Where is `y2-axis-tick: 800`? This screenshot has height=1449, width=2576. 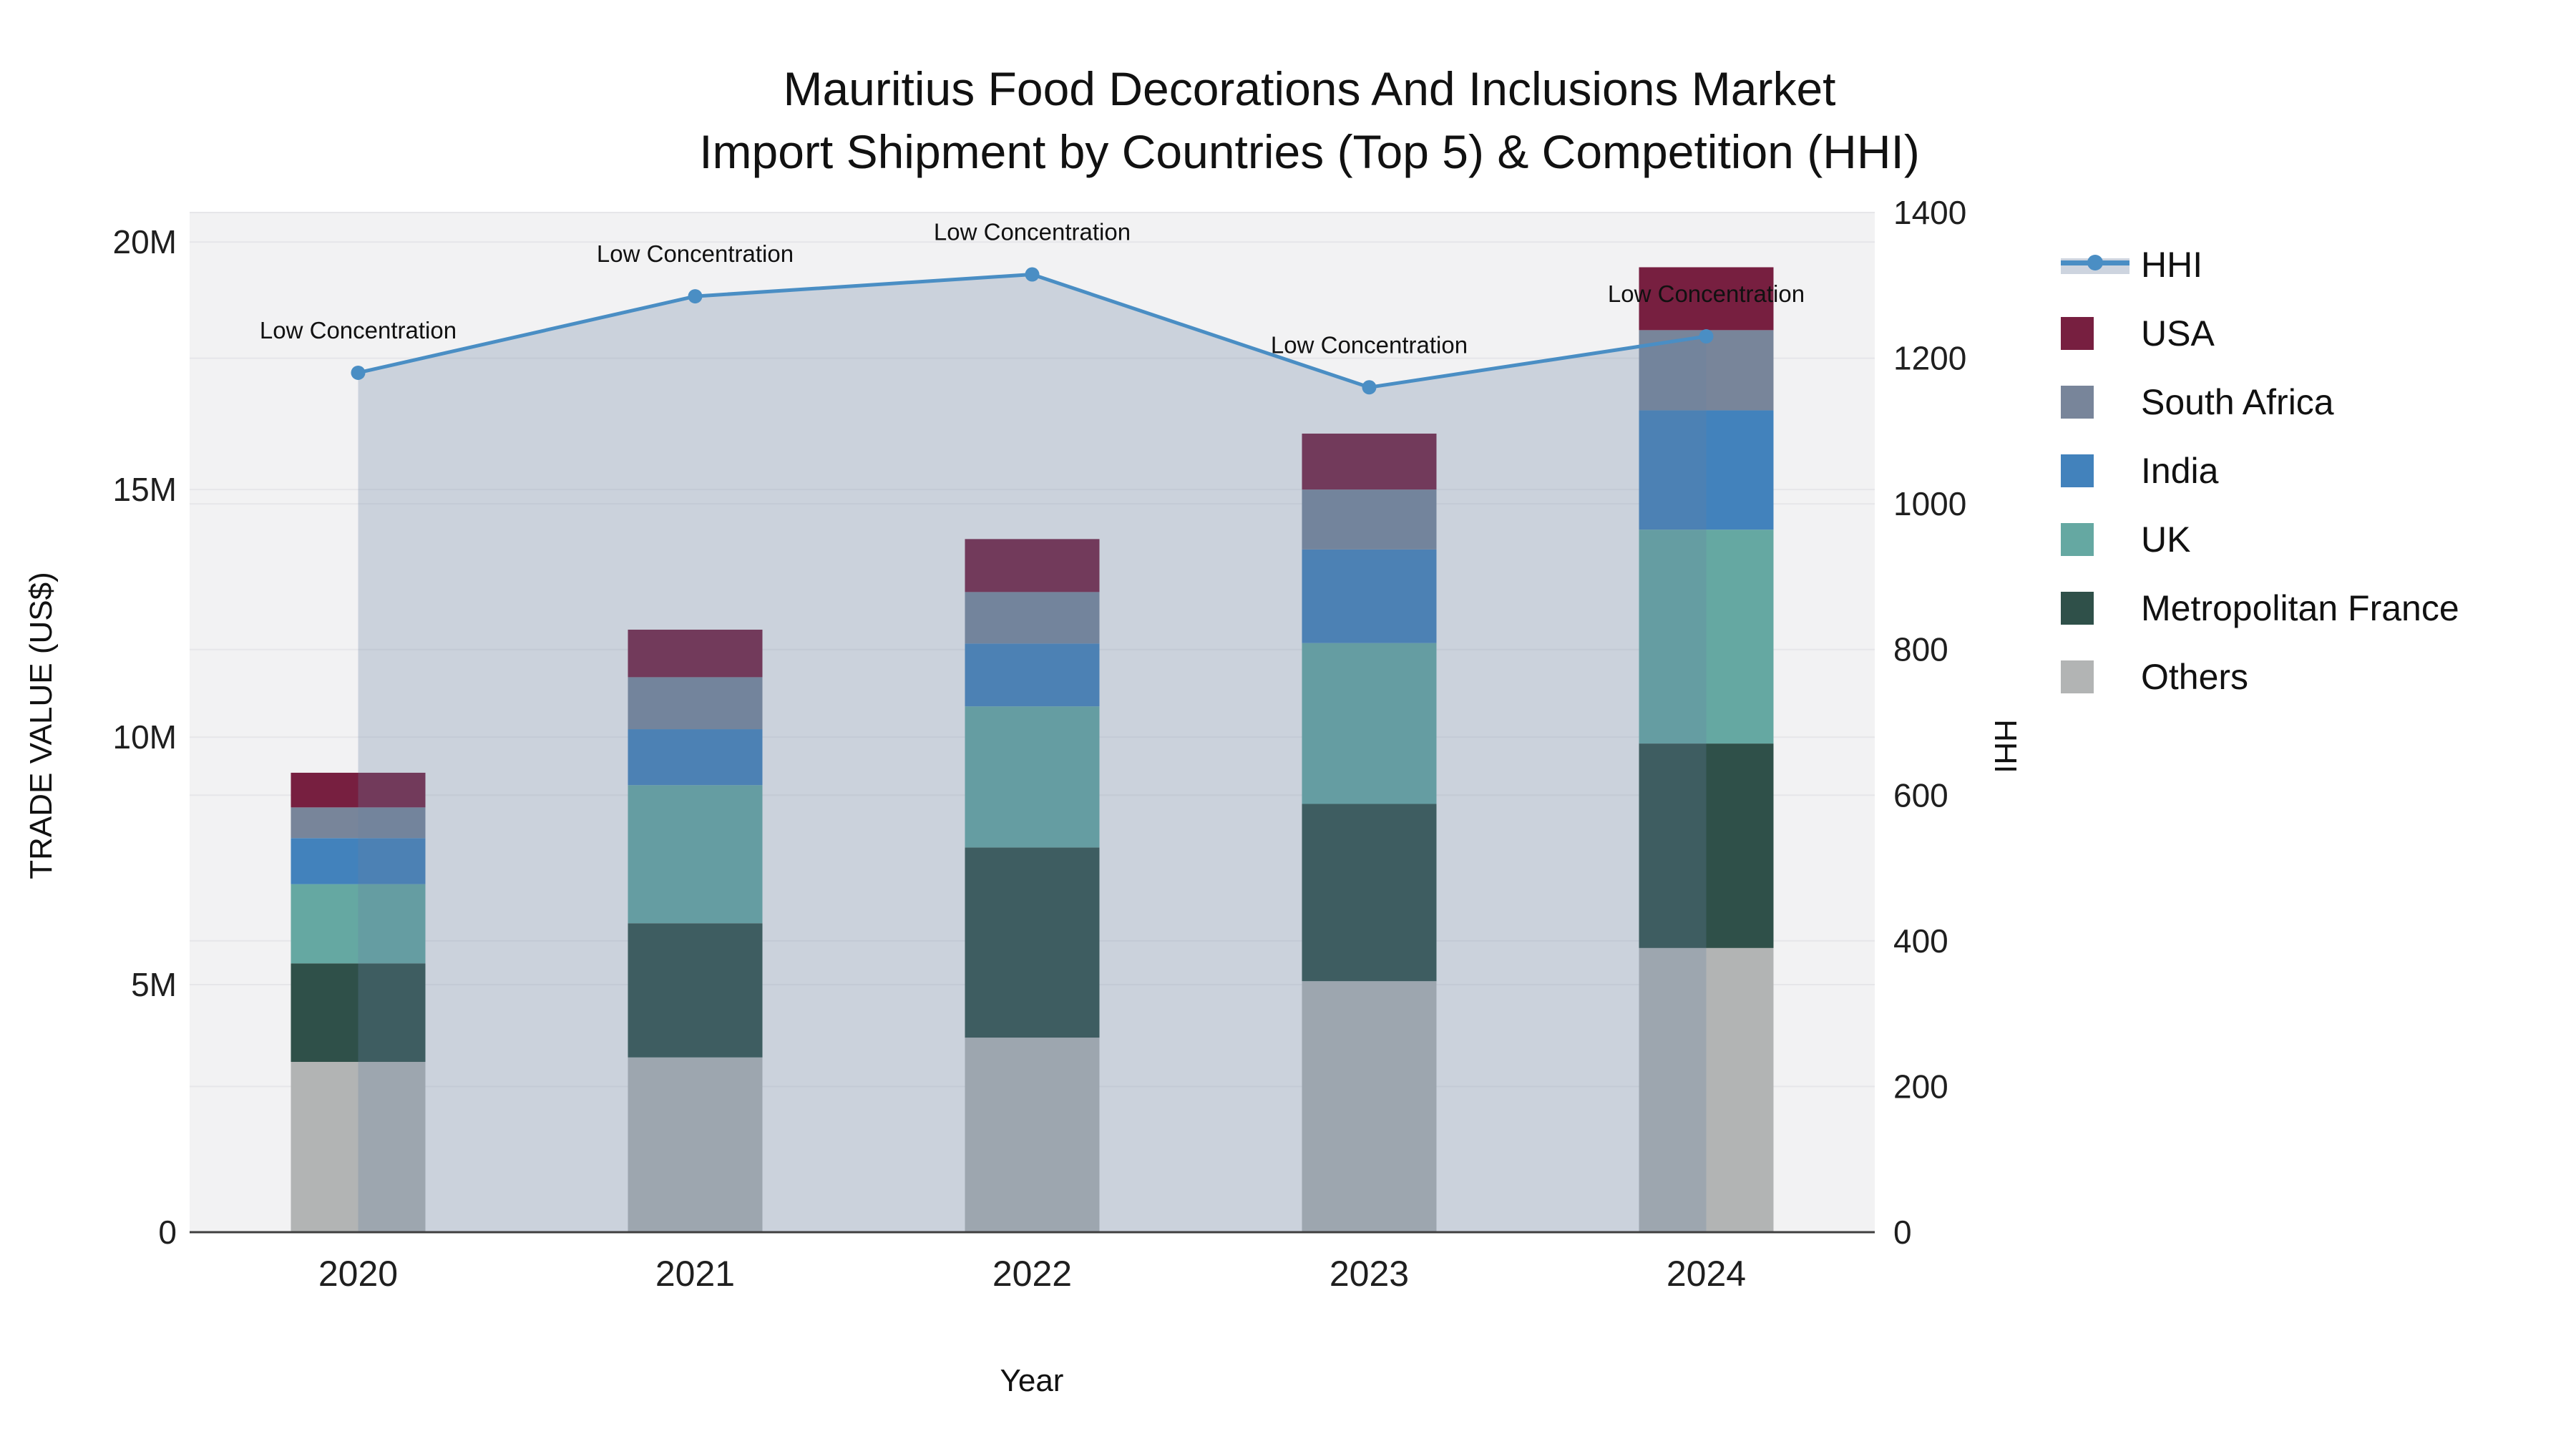 y2-axis-tick: 800 is located at coordinates (1920, 649).